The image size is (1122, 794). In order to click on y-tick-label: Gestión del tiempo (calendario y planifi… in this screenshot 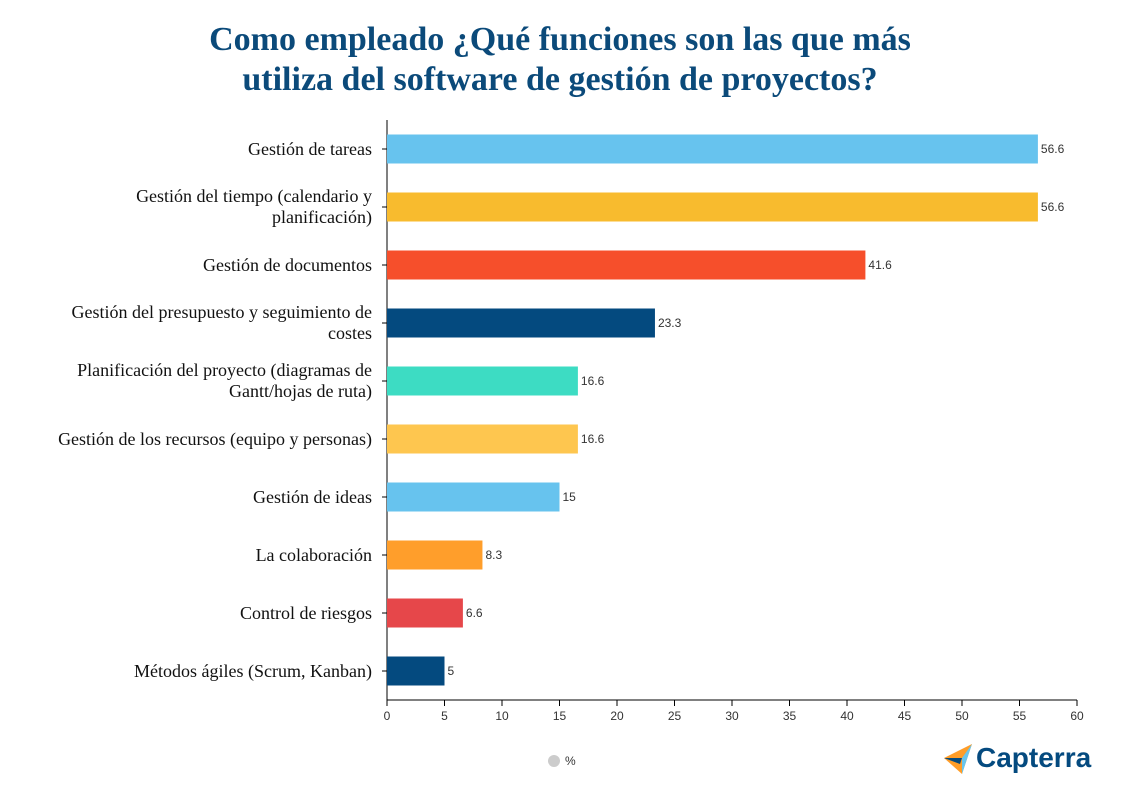, I will do `click(254, 206)`.